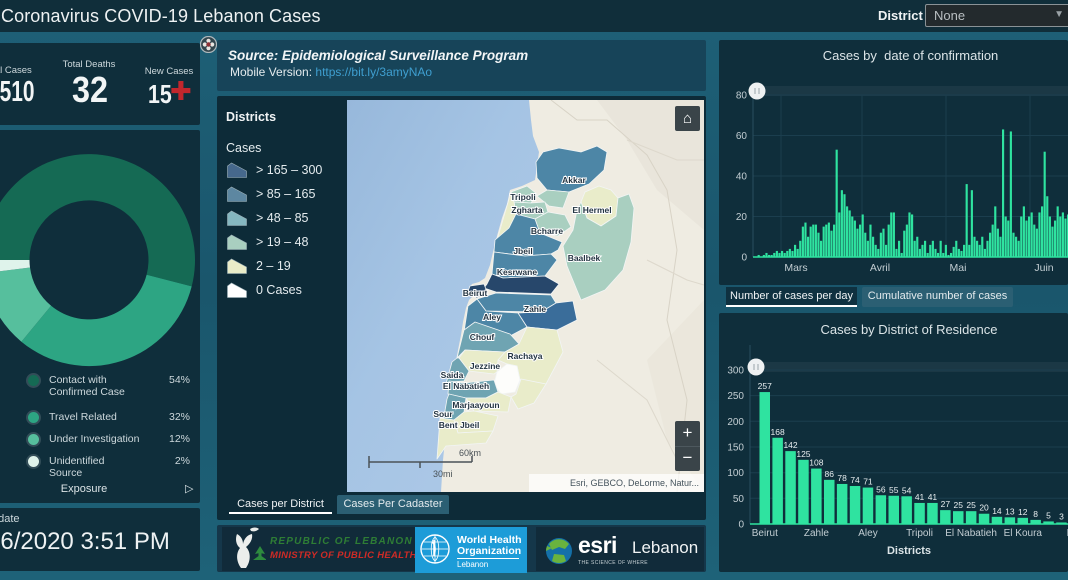  Describe the element at coordinates (868, 482) in the screenshot. I see `svg-text: 71` at that location.